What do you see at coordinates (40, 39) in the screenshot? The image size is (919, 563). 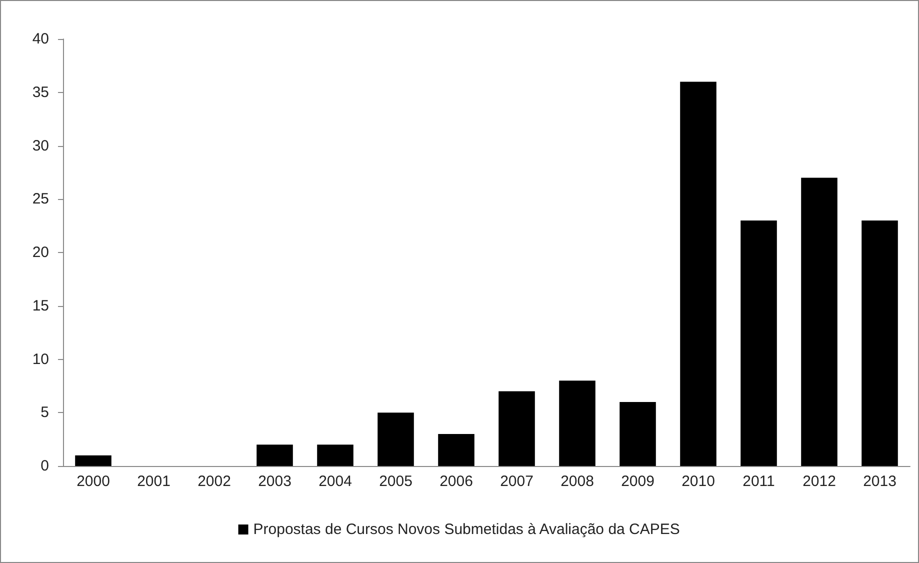 I see `y-tick-label: 40` at bounding box center [40, 39].